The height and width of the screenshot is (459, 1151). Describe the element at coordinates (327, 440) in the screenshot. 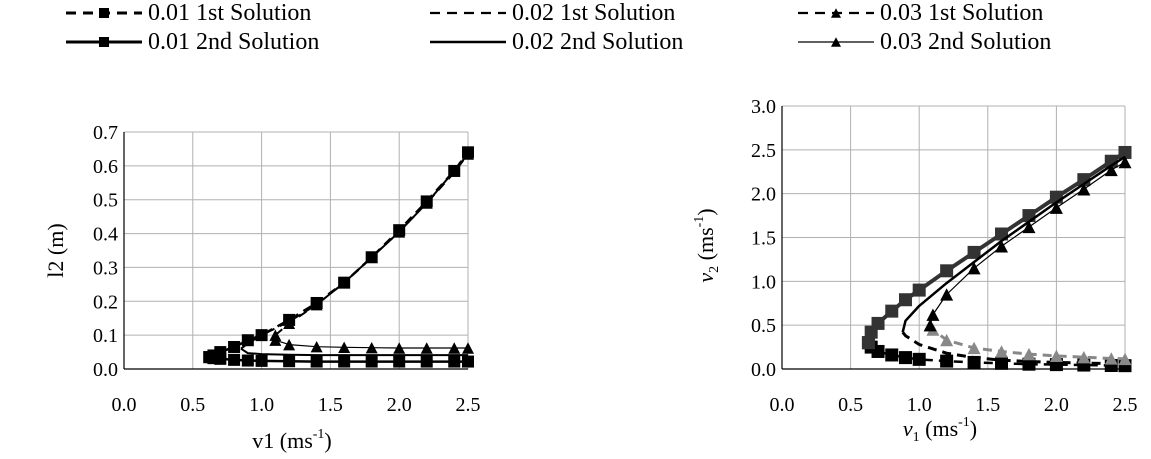

I see `x-axis-title-end: )` at that location.